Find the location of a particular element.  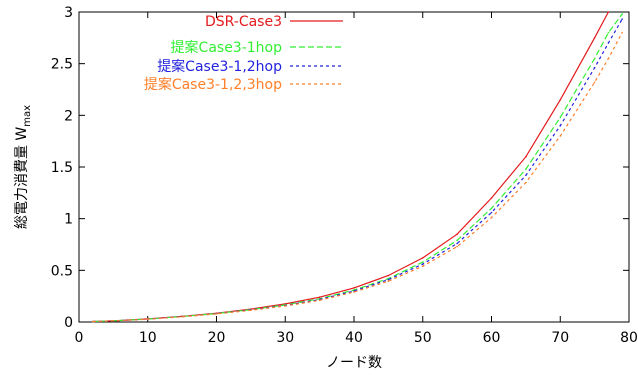

x-tick-label: 60 is located at coordinates (492, 338).